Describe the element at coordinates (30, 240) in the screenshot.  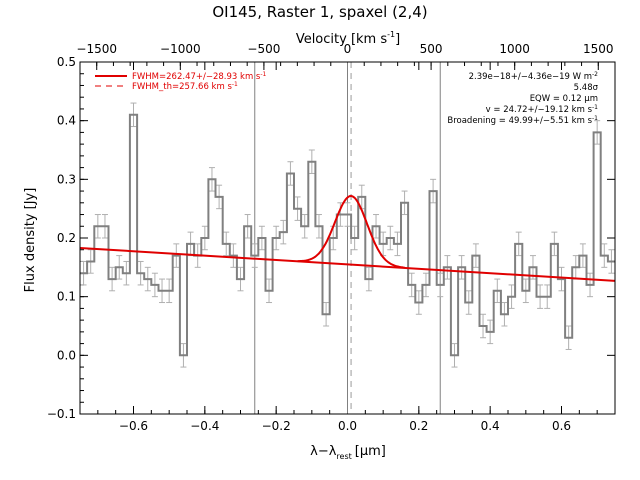
I see `y-axis-label: Flux density [Jy]` at that location.